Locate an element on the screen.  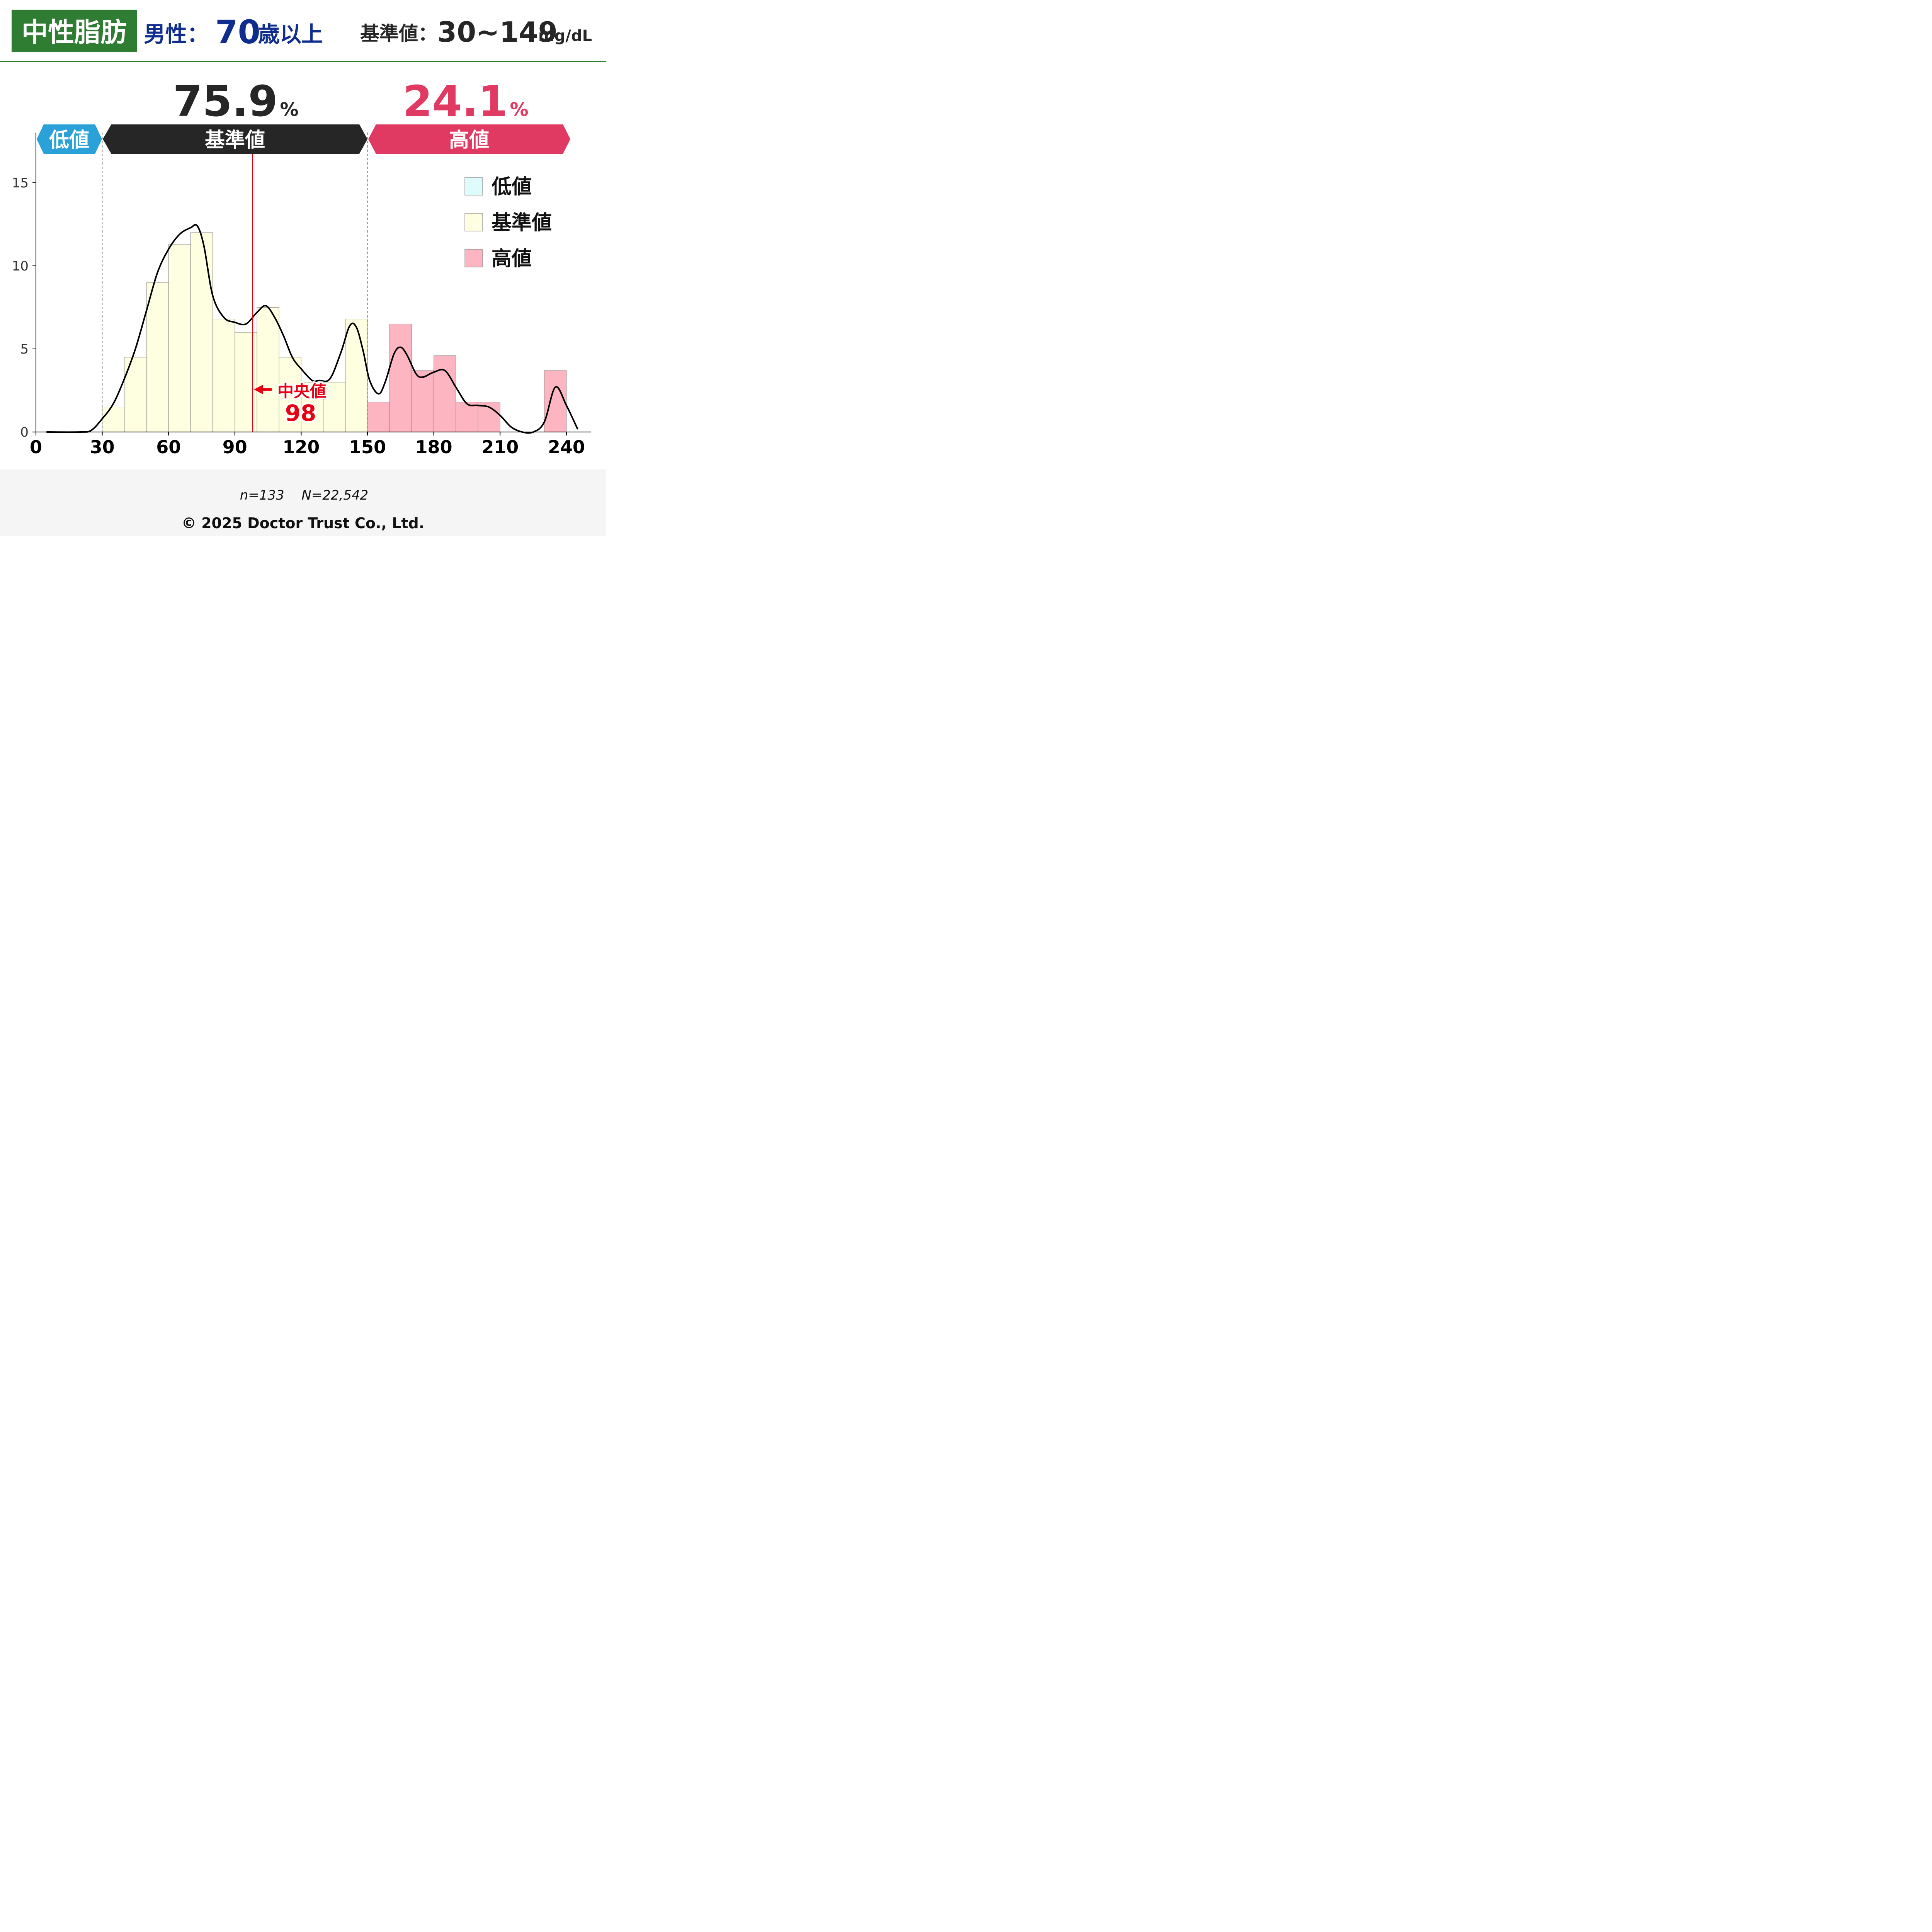
normal-percentage-unit: % is located at coordinates (289, 110).